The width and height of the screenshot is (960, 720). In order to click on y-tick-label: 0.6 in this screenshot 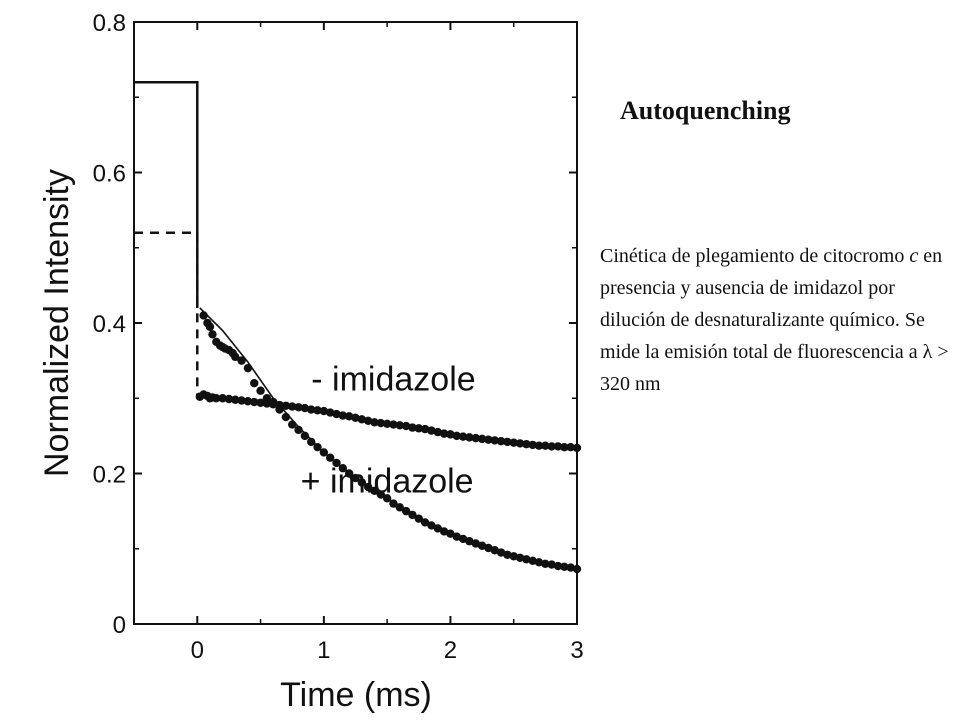, I will do `click(109, 174)`.